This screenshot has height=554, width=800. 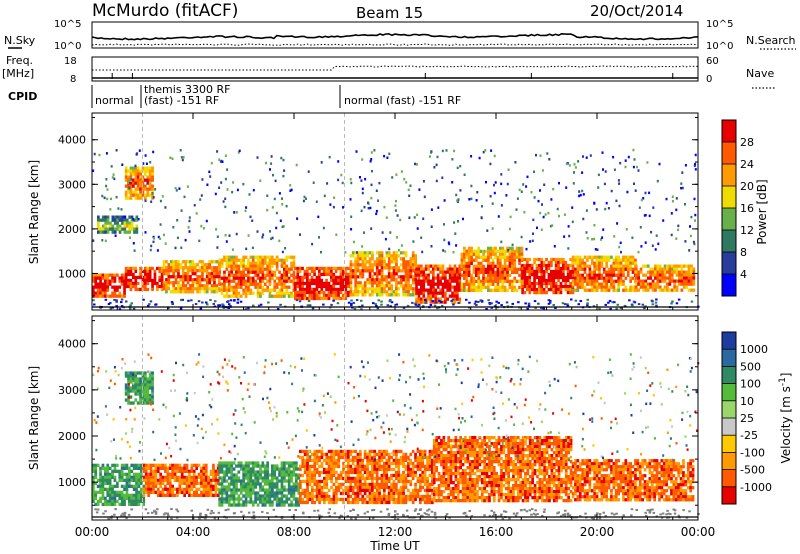 I want to click on noise-right-tick-bottom: 10^0, so click(x=719, y=46).